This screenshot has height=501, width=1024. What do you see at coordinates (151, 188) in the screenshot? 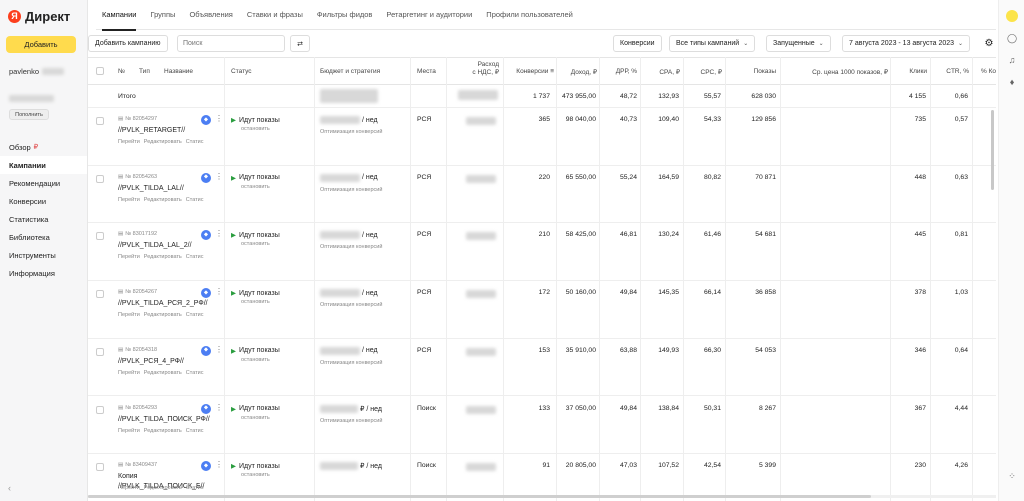
I see `campaign-name: //PVLK_TILDA_LAL//` at bounding box center [151, 188].